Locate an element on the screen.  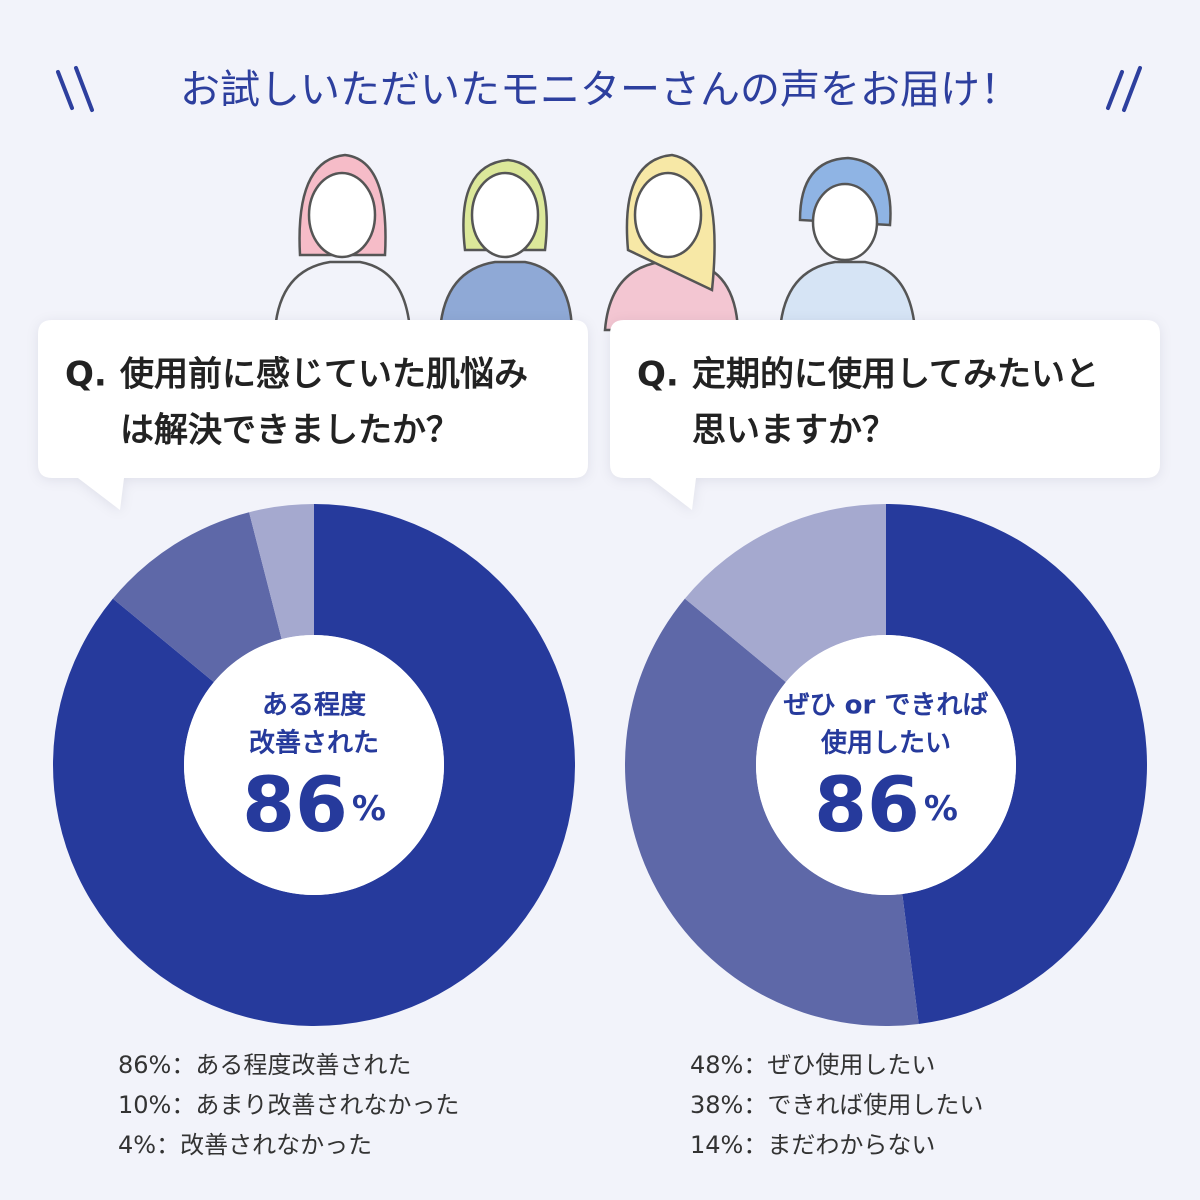
title-decoration is located at coordinates (599, 89).